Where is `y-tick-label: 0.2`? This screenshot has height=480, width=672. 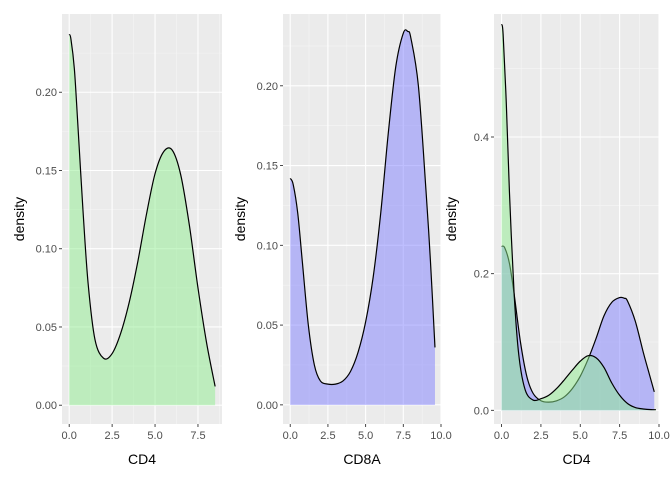
y-tick-label: 0.2 is located at coordinates (481, 275).